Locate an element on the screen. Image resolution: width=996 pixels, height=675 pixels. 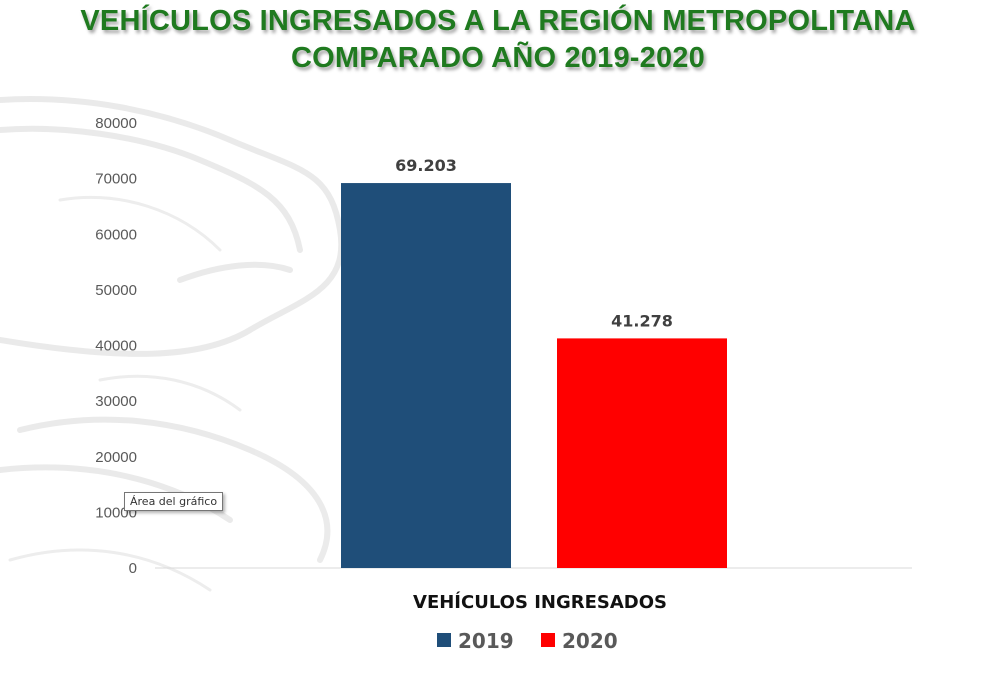
x-axis-label: VEHÍCULOS INGRESADOS is located at coordinates (540, 602).